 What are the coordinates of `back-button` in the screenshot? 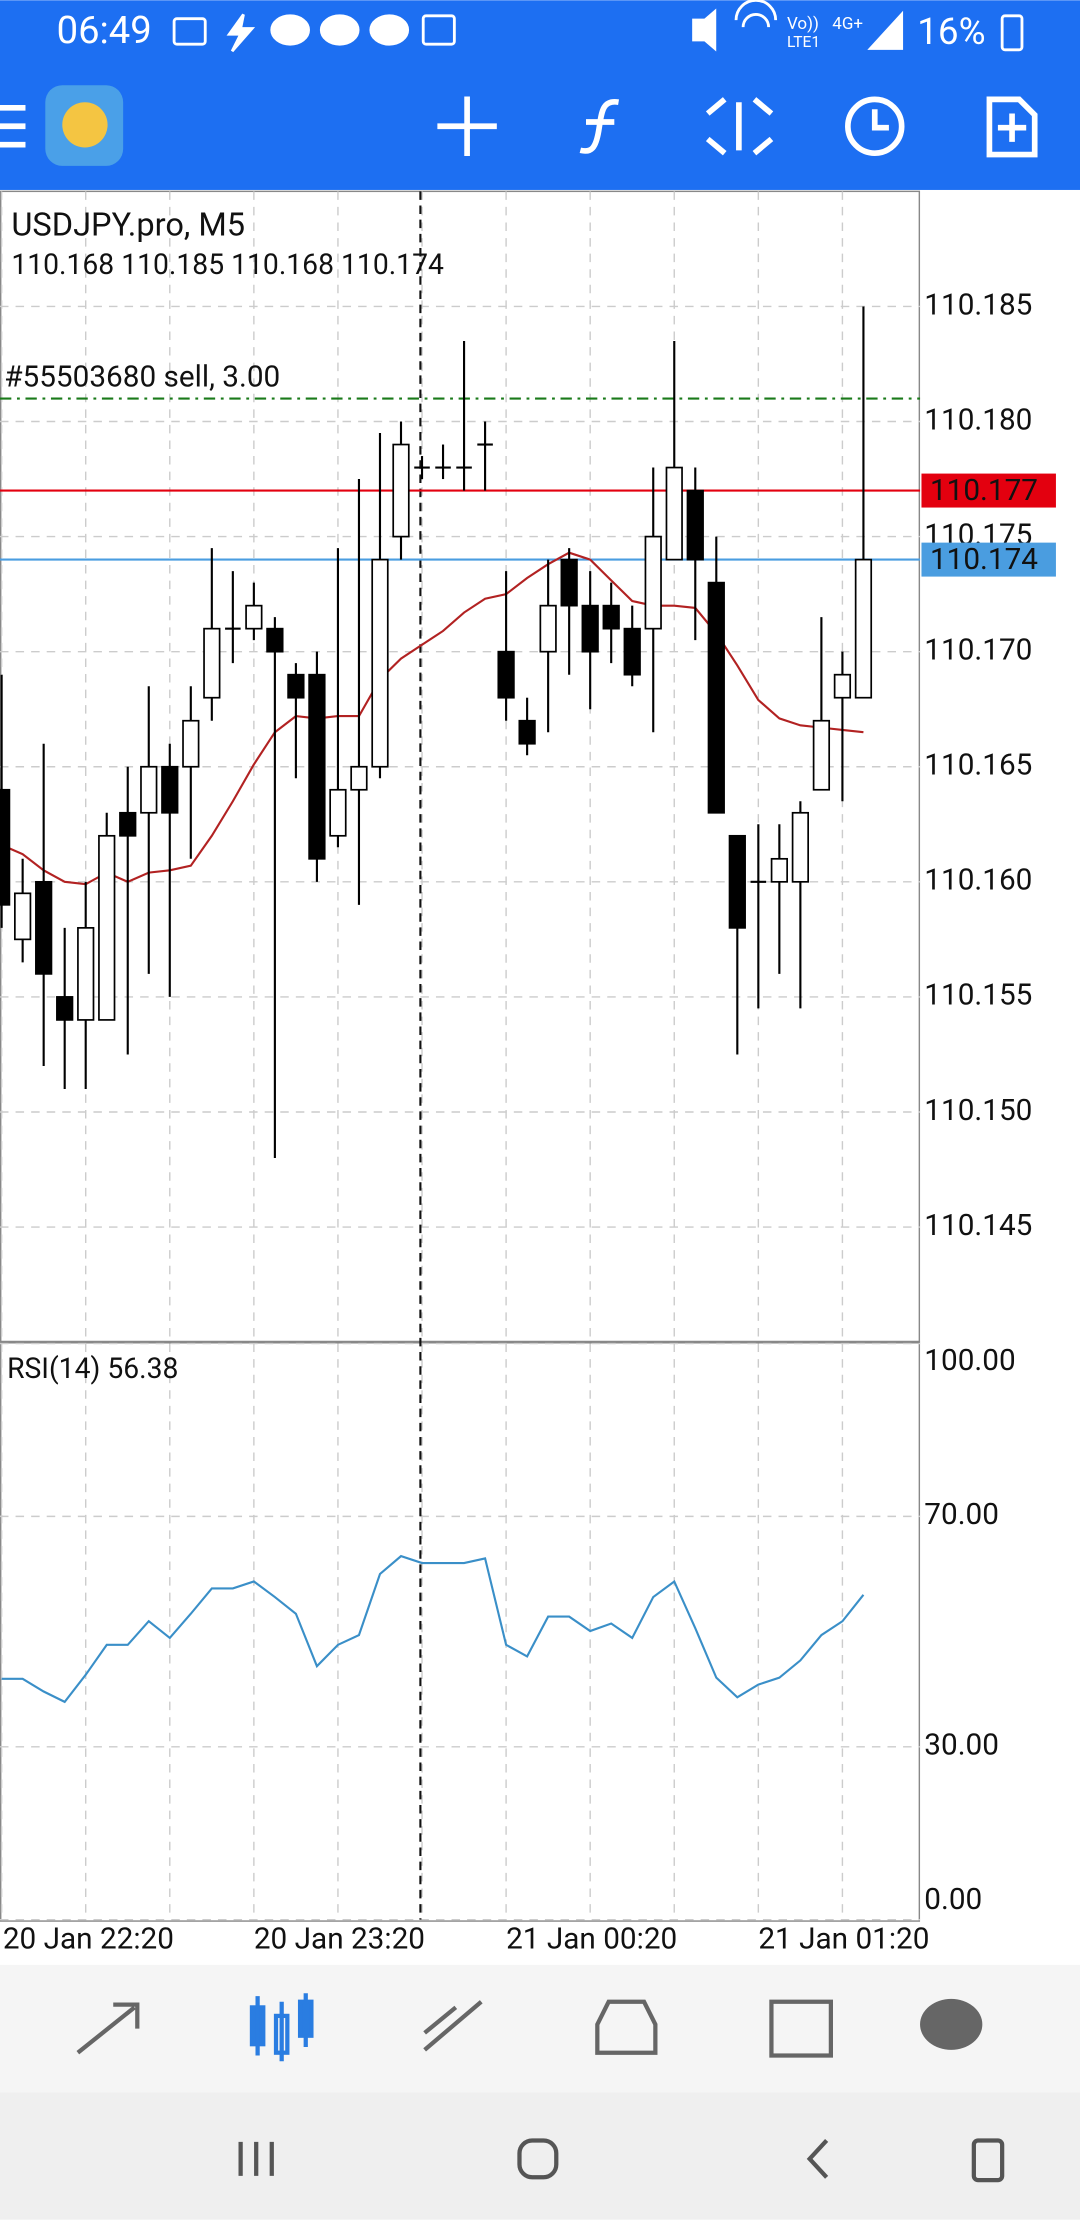 It's located at (817, 2159).